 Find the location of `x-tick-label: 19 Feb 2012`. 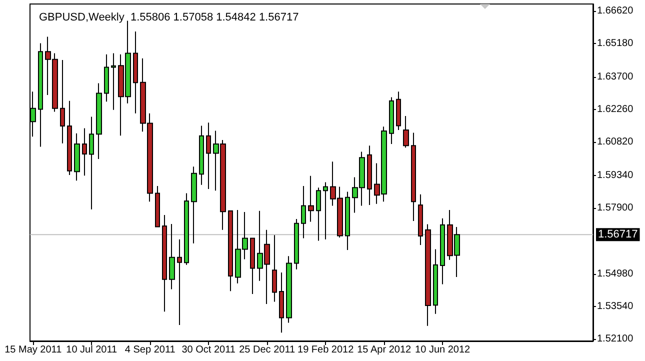

x-tick-label: 19 Feb 2012 is located at coordinates (326, 350).